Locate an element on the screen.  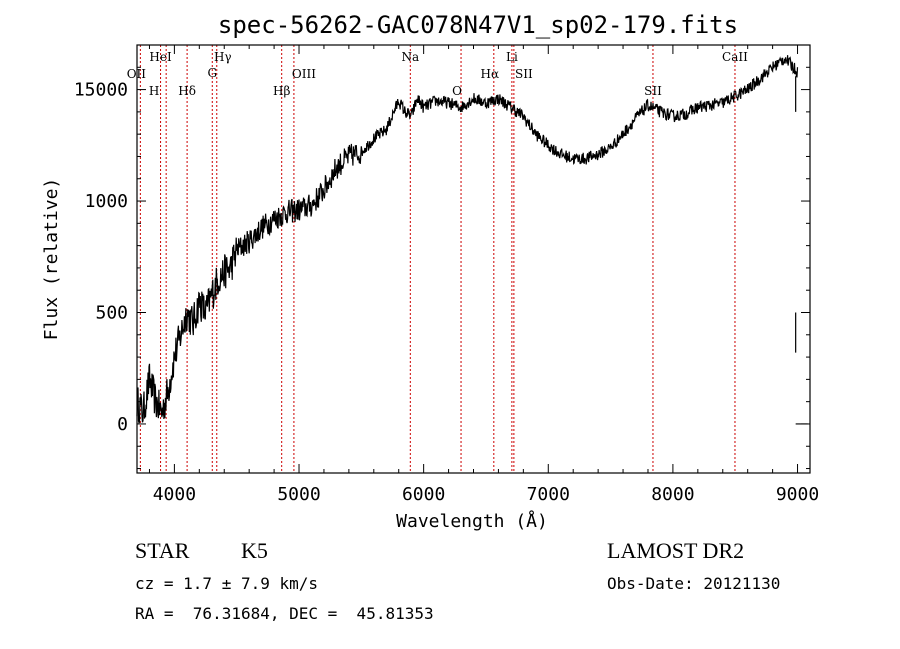
line-marker-label-6: Hβ is located at coordinates (281, 91).